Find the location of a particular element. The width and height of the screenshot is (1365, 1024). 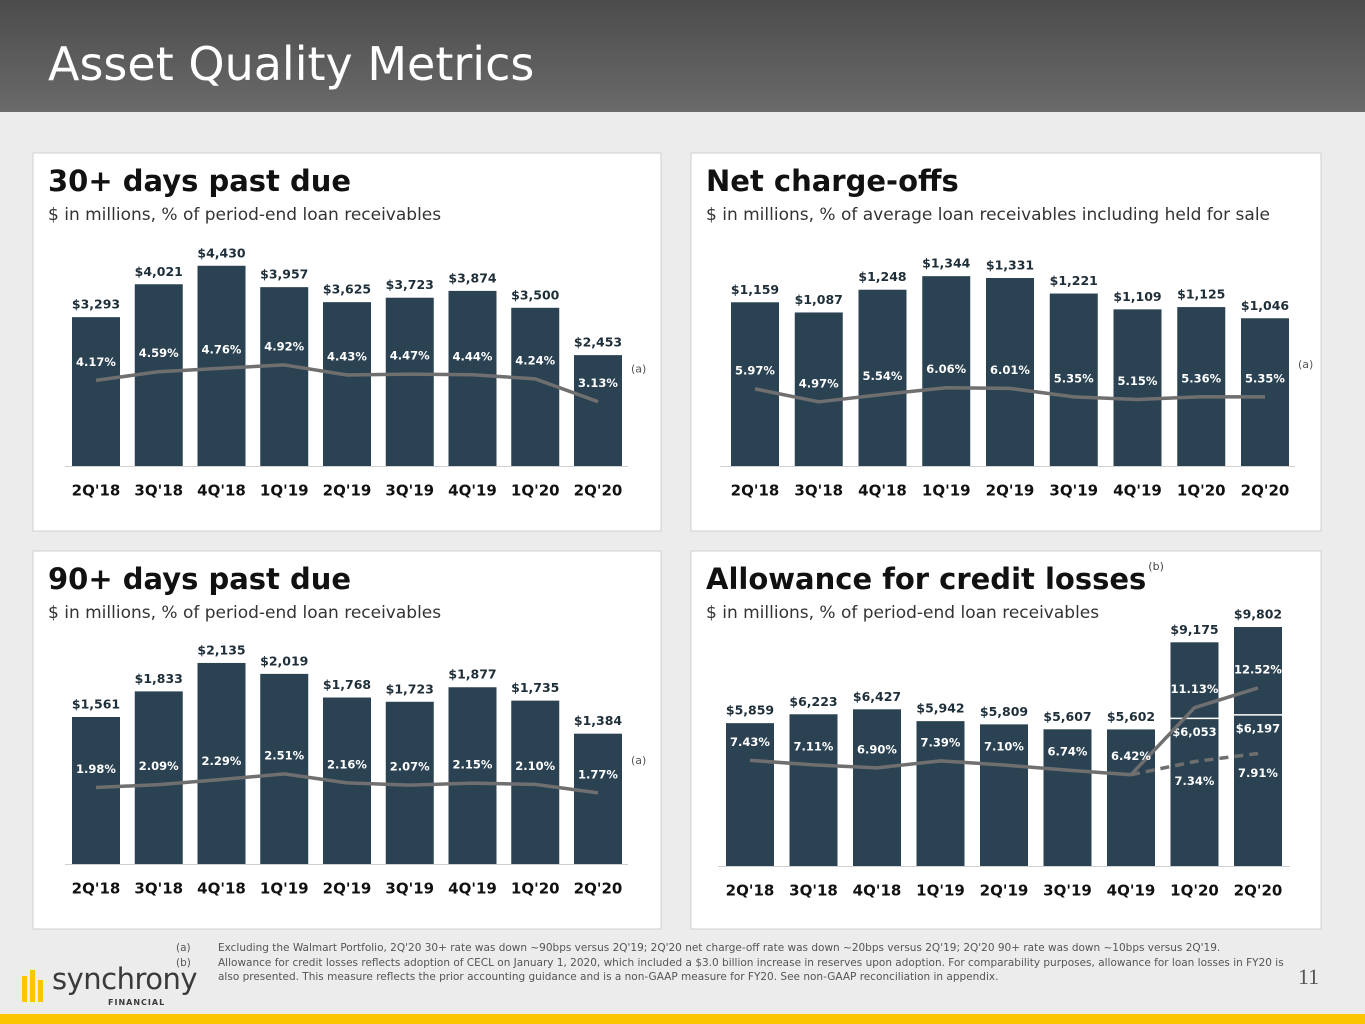

bar-value-label: $6,223 is located at coordinates (813, 701).